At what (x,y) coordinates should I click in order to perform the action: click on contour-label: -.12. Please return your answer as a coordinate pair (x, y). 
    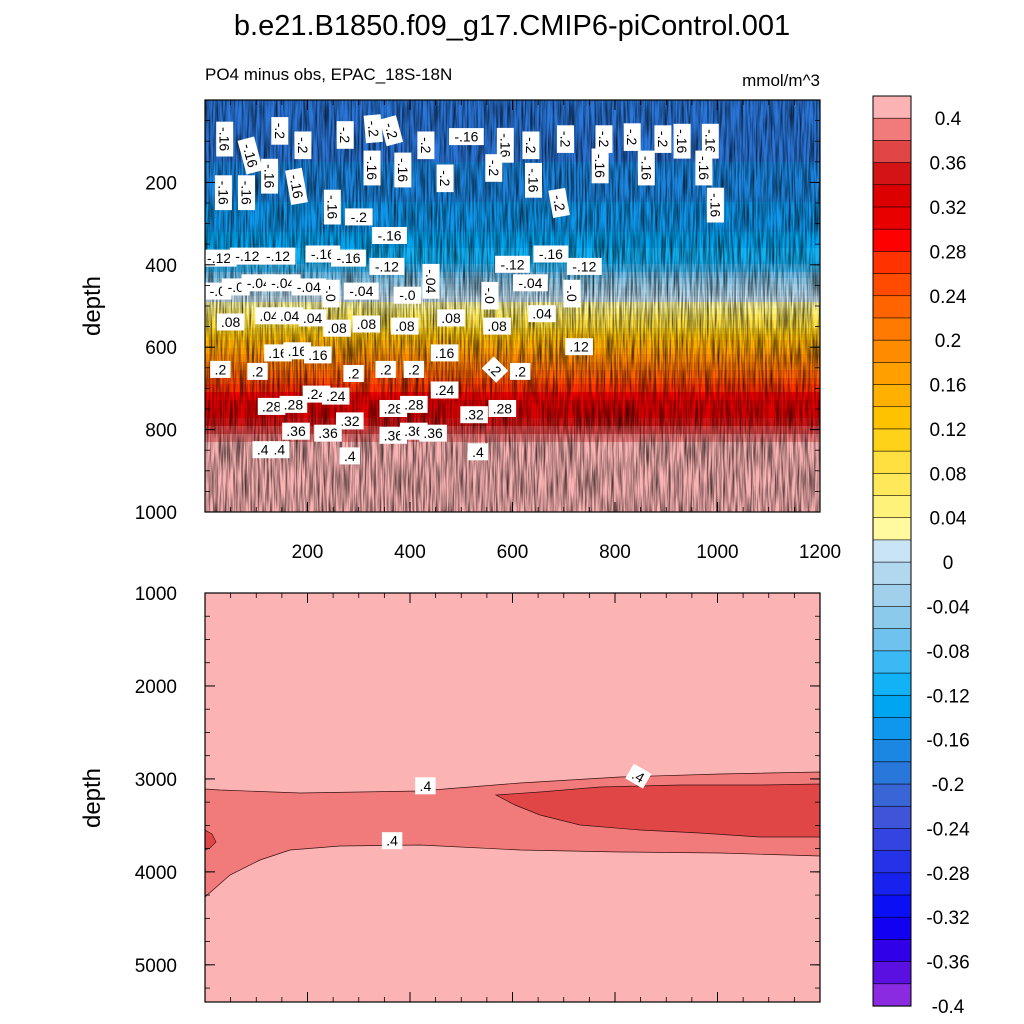
    Looking at the image, I should click on (584, 266).